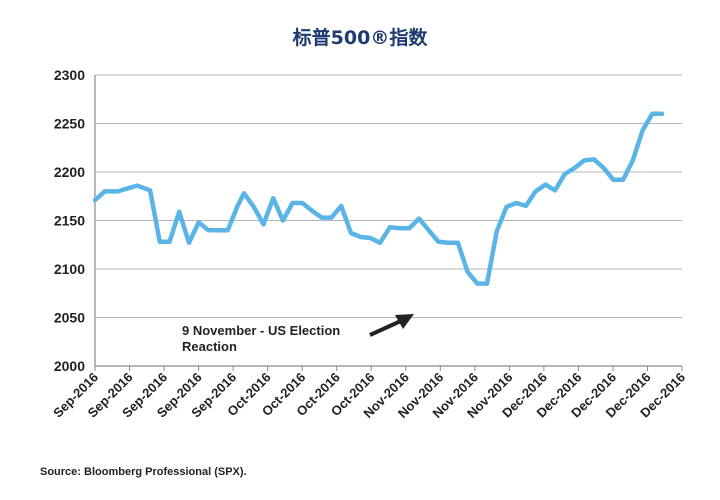  I want to click on annotation-arrow-shaft, so click(386, 327).